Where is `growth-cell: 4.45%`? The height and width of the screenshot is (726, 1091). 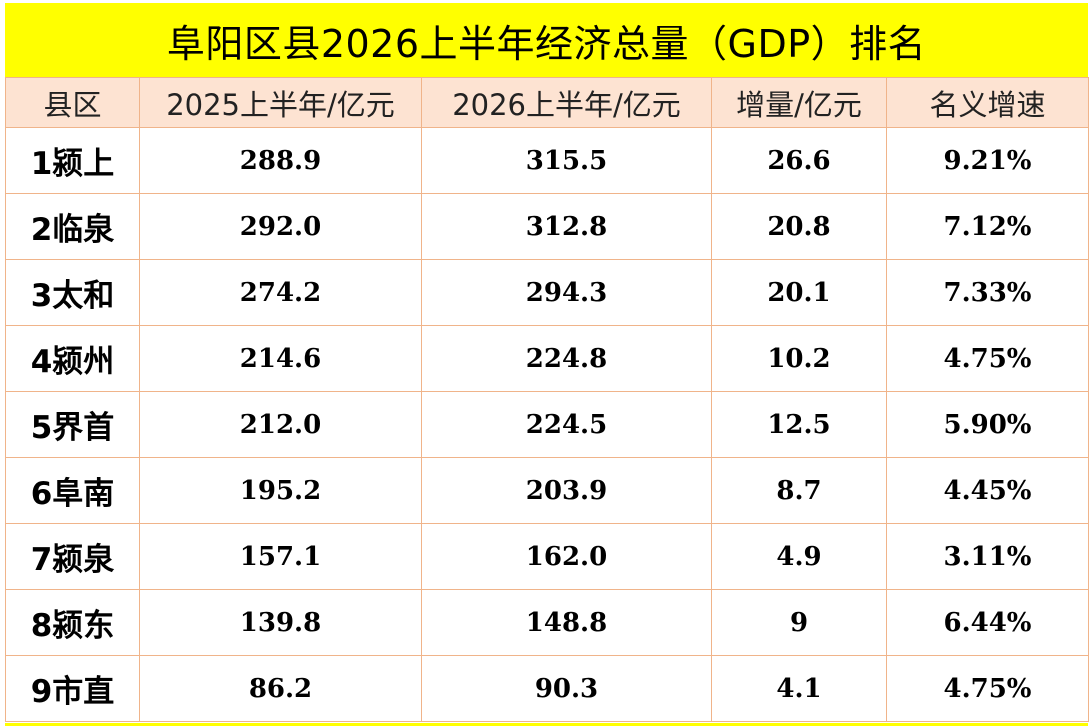 growth-cell: 4.45% is located at coordinates (987, 490).